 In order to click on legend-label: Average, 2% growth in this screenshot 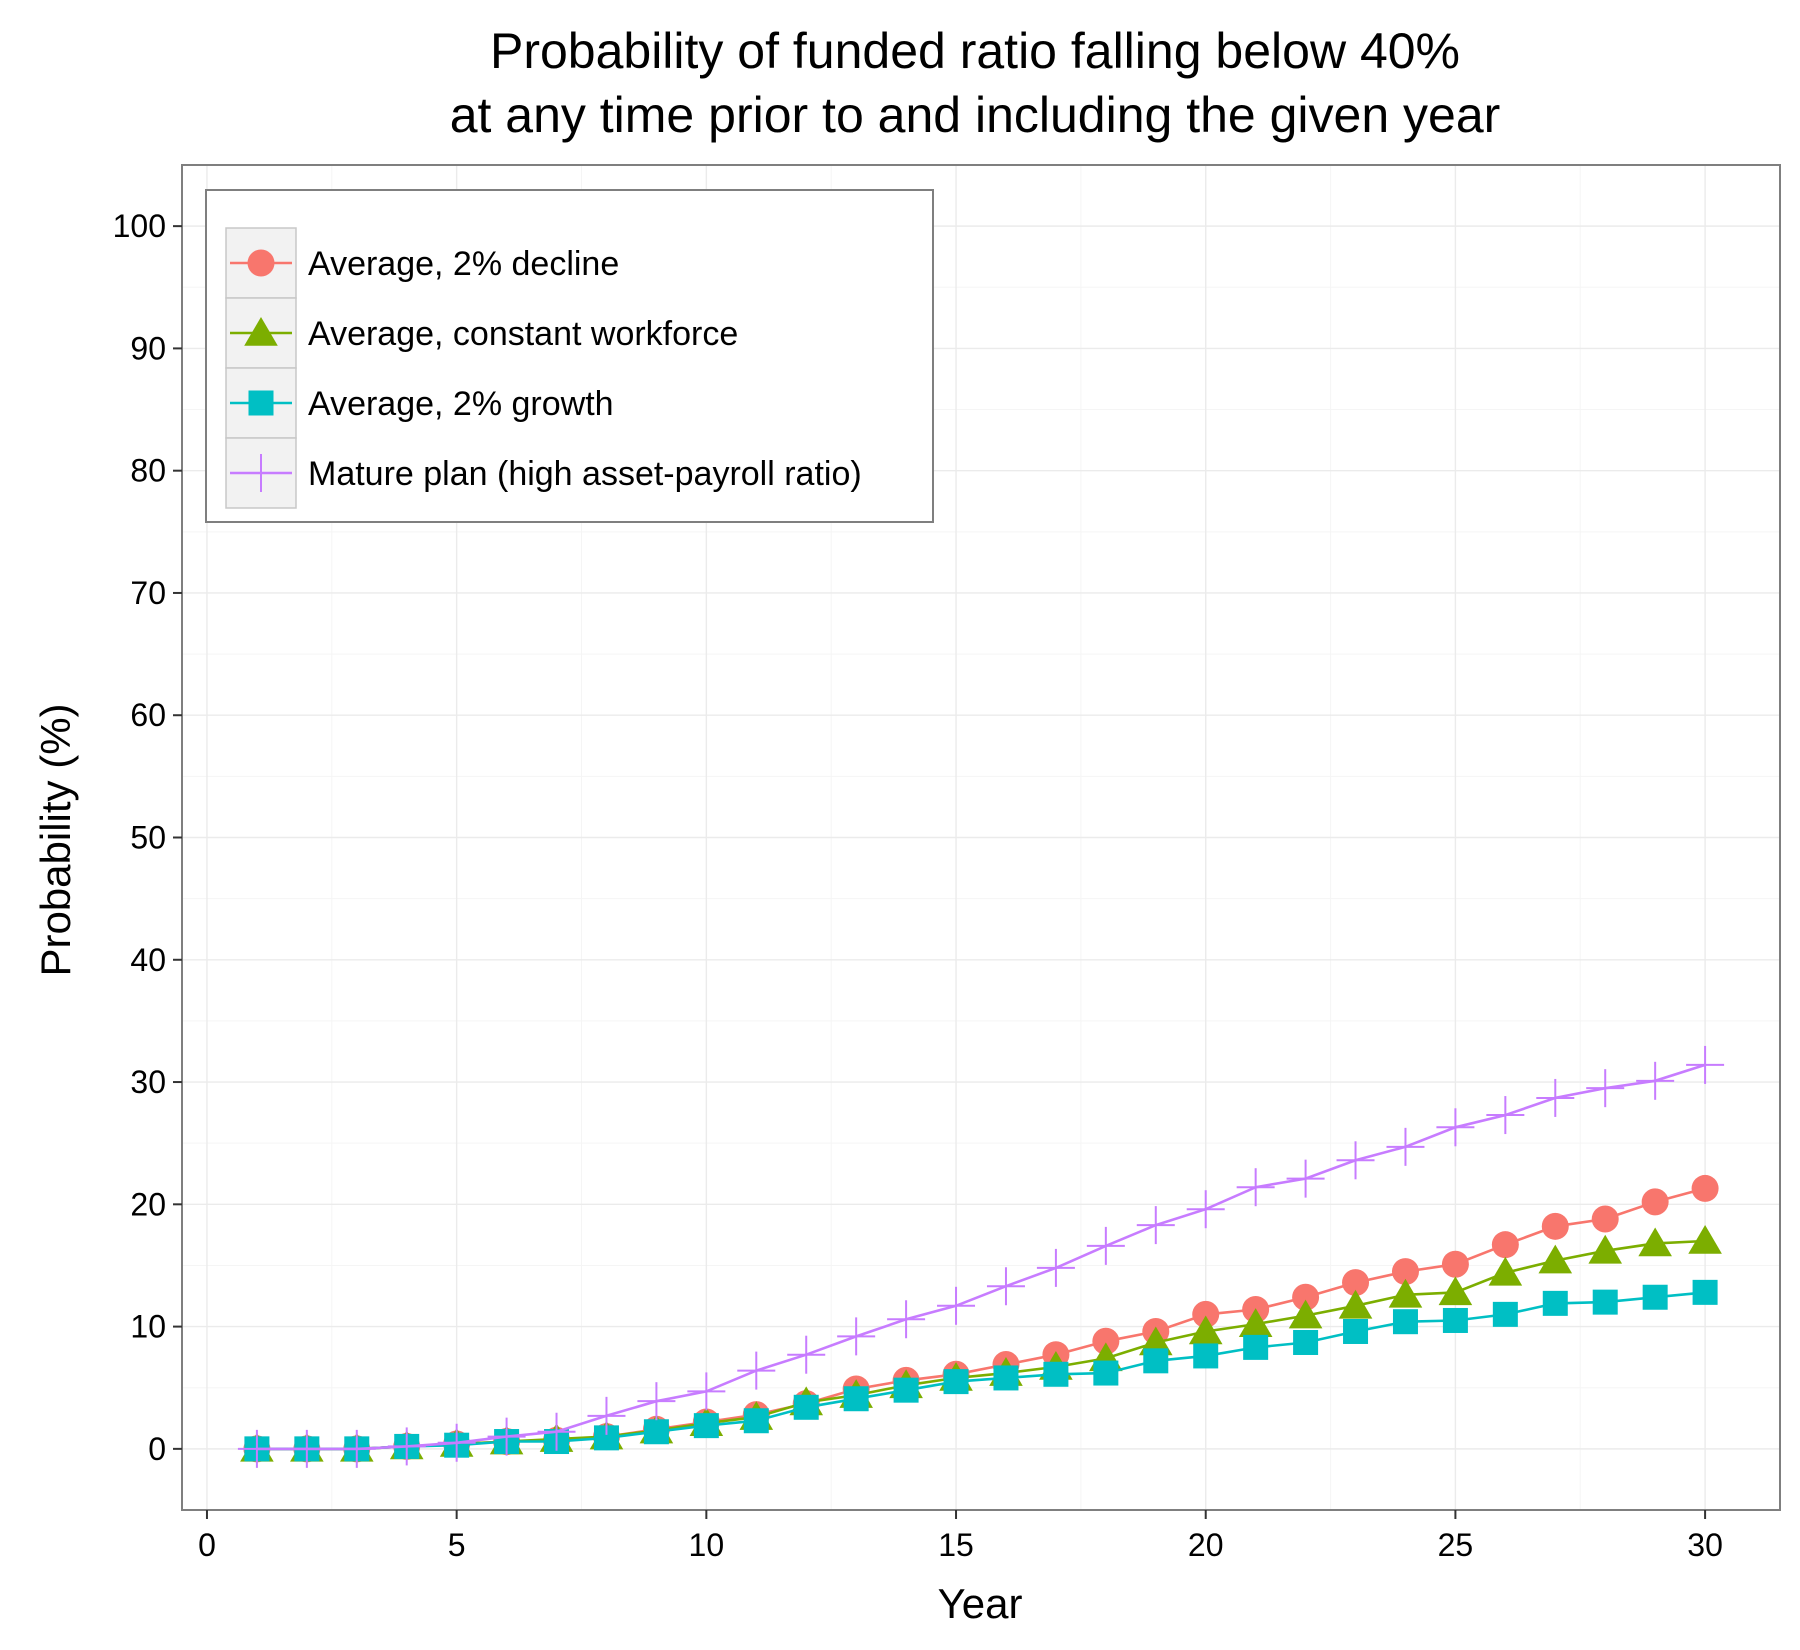, I will do `click(461, 404)`.